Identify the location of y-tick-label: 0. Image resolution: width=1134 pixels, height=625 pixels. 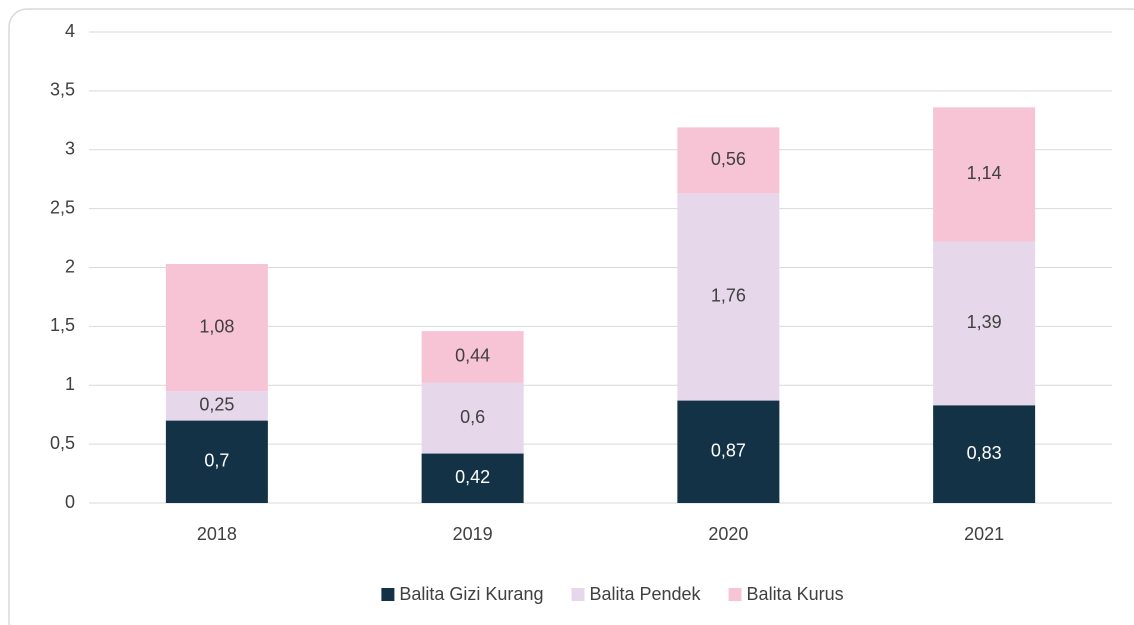
(70, 502).